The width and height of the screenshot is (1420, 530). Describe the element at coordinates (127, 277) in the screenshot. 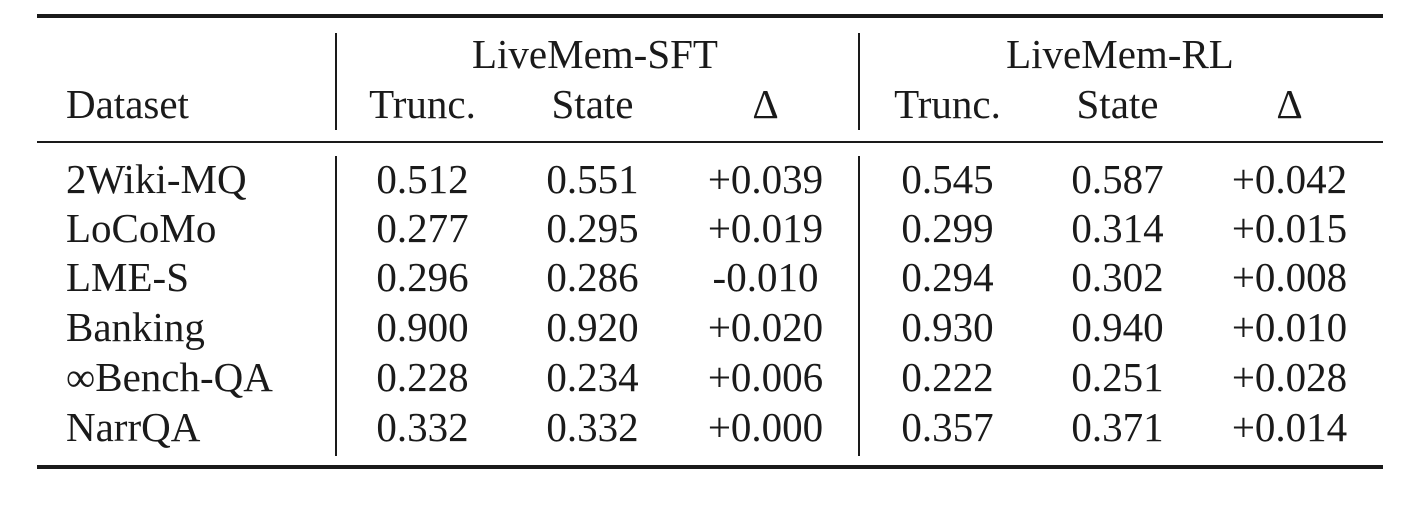

I see `row-dataset: LME-S` at that location.